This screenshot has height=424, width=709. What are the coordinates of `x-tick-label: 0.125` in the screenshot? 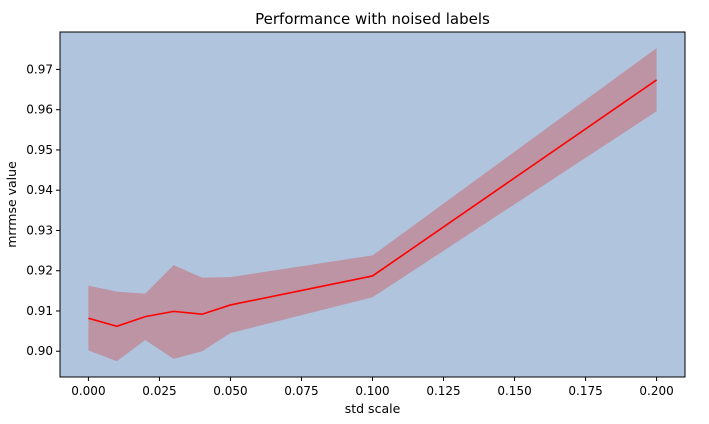 It's located at (443, 391).